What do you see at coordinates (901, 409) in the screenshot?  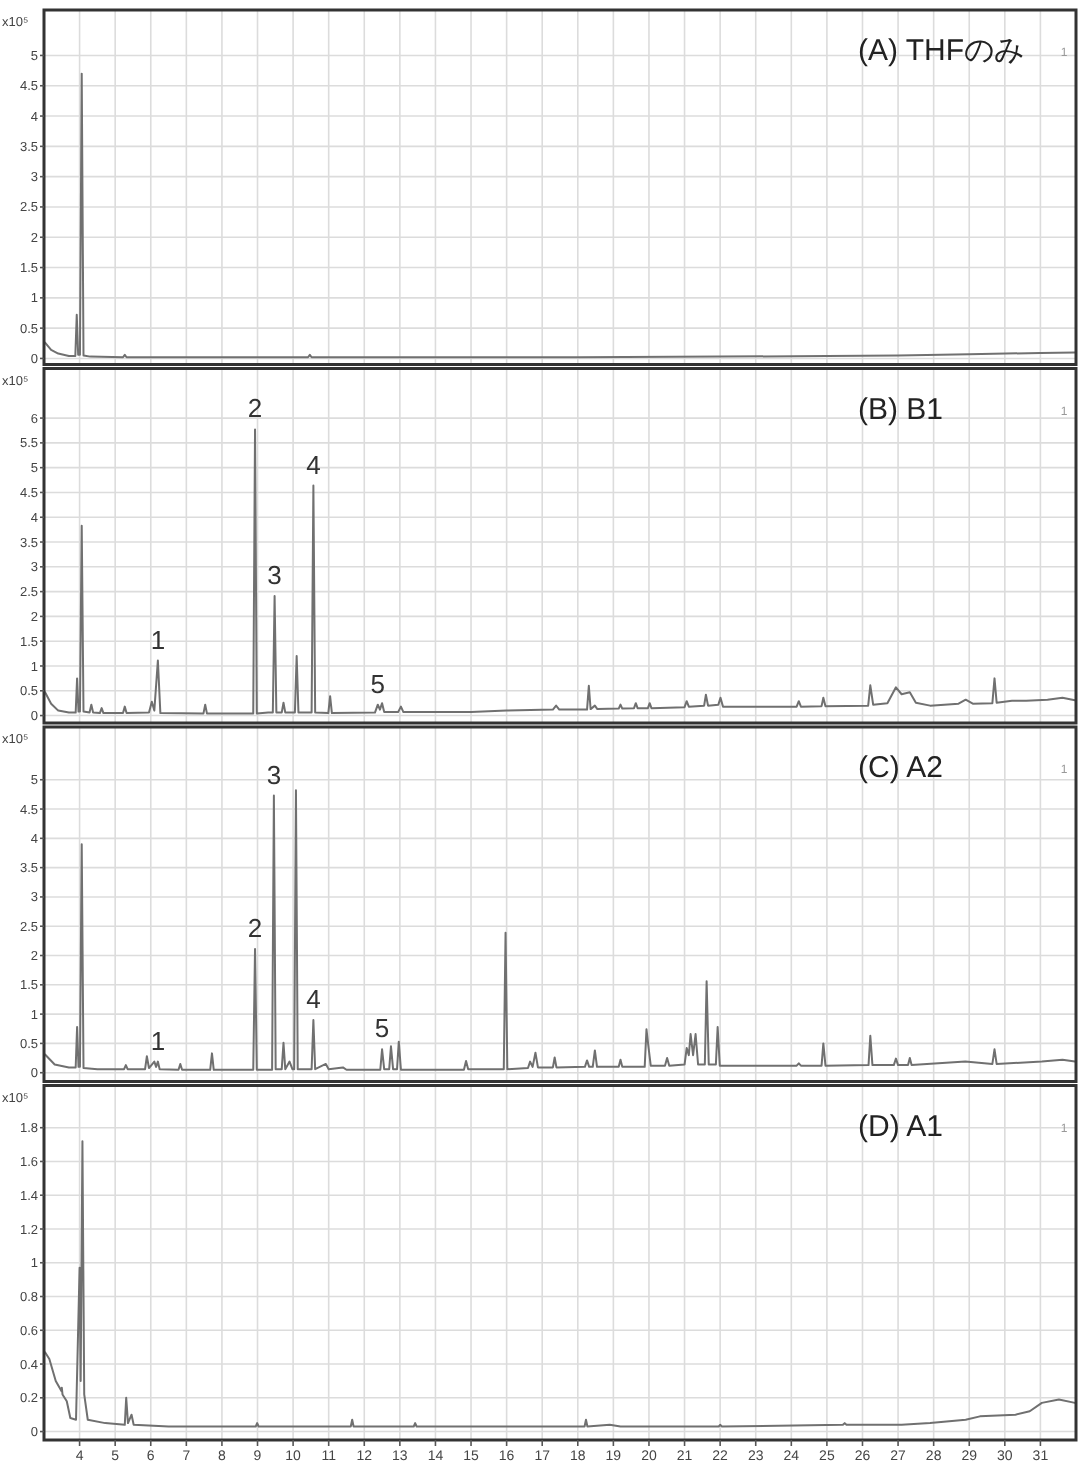 I see `text: (B) B1` at bounding box center [901, 409].